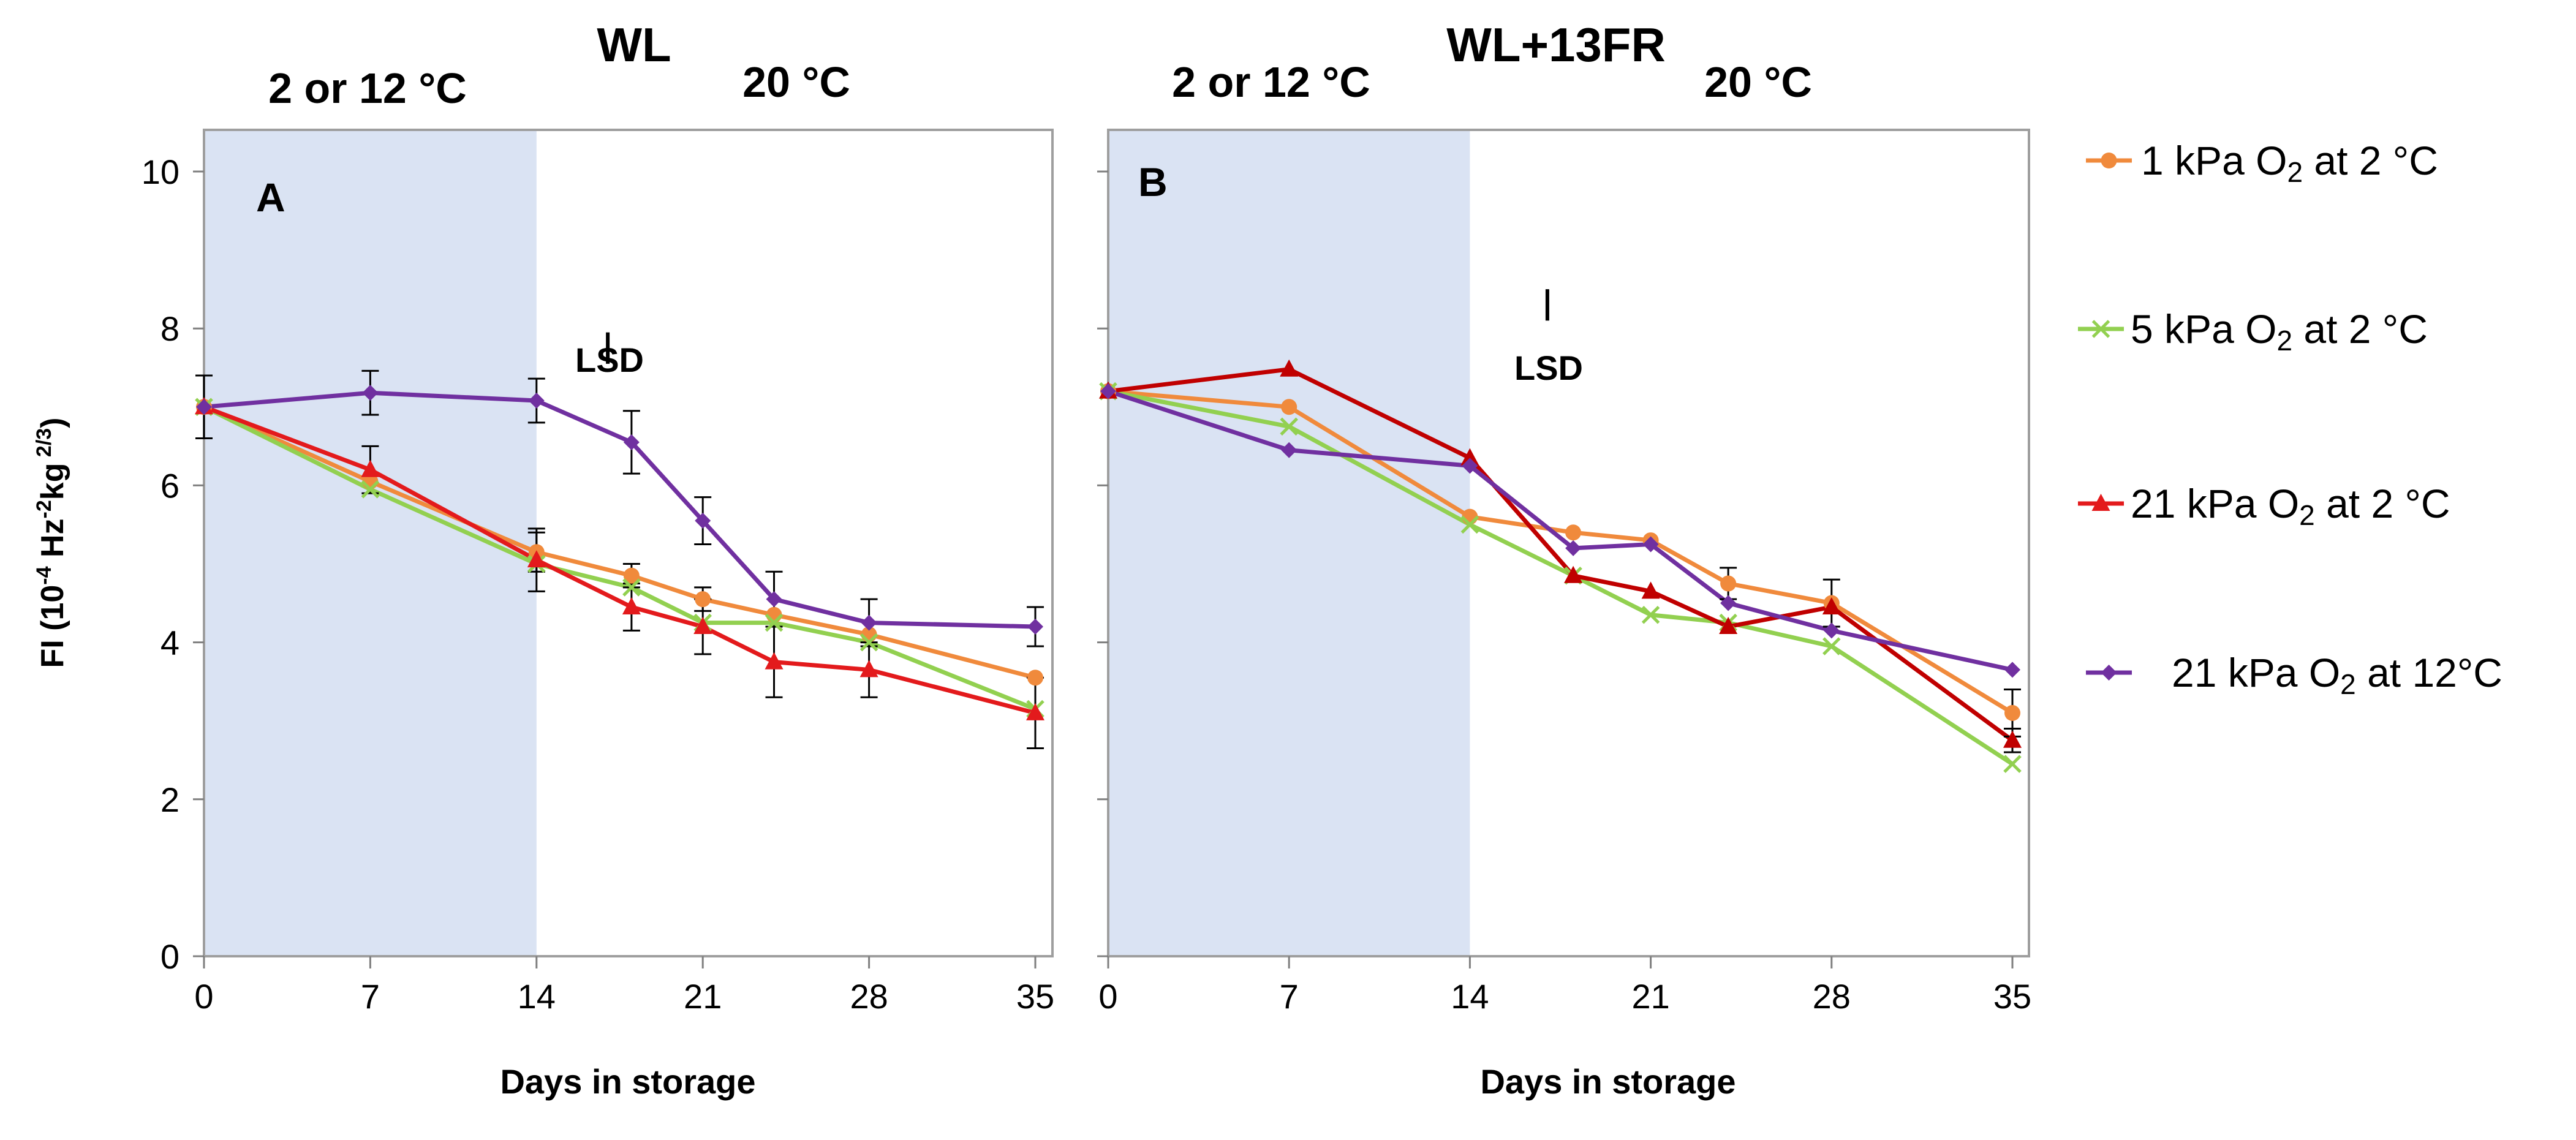 The width and height of the screenshot is (2576, 1140). I want to click on panel-a-letter: A, so click(270, 197).